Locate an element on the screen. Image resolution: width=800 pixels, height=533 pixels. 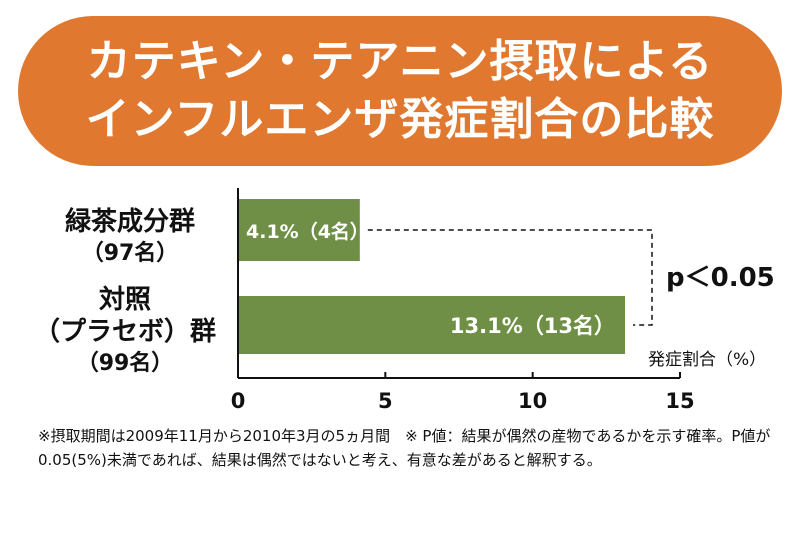
category-label-green-tea: 緑茶成分群 （97名） is located at coordinates (130, 238).